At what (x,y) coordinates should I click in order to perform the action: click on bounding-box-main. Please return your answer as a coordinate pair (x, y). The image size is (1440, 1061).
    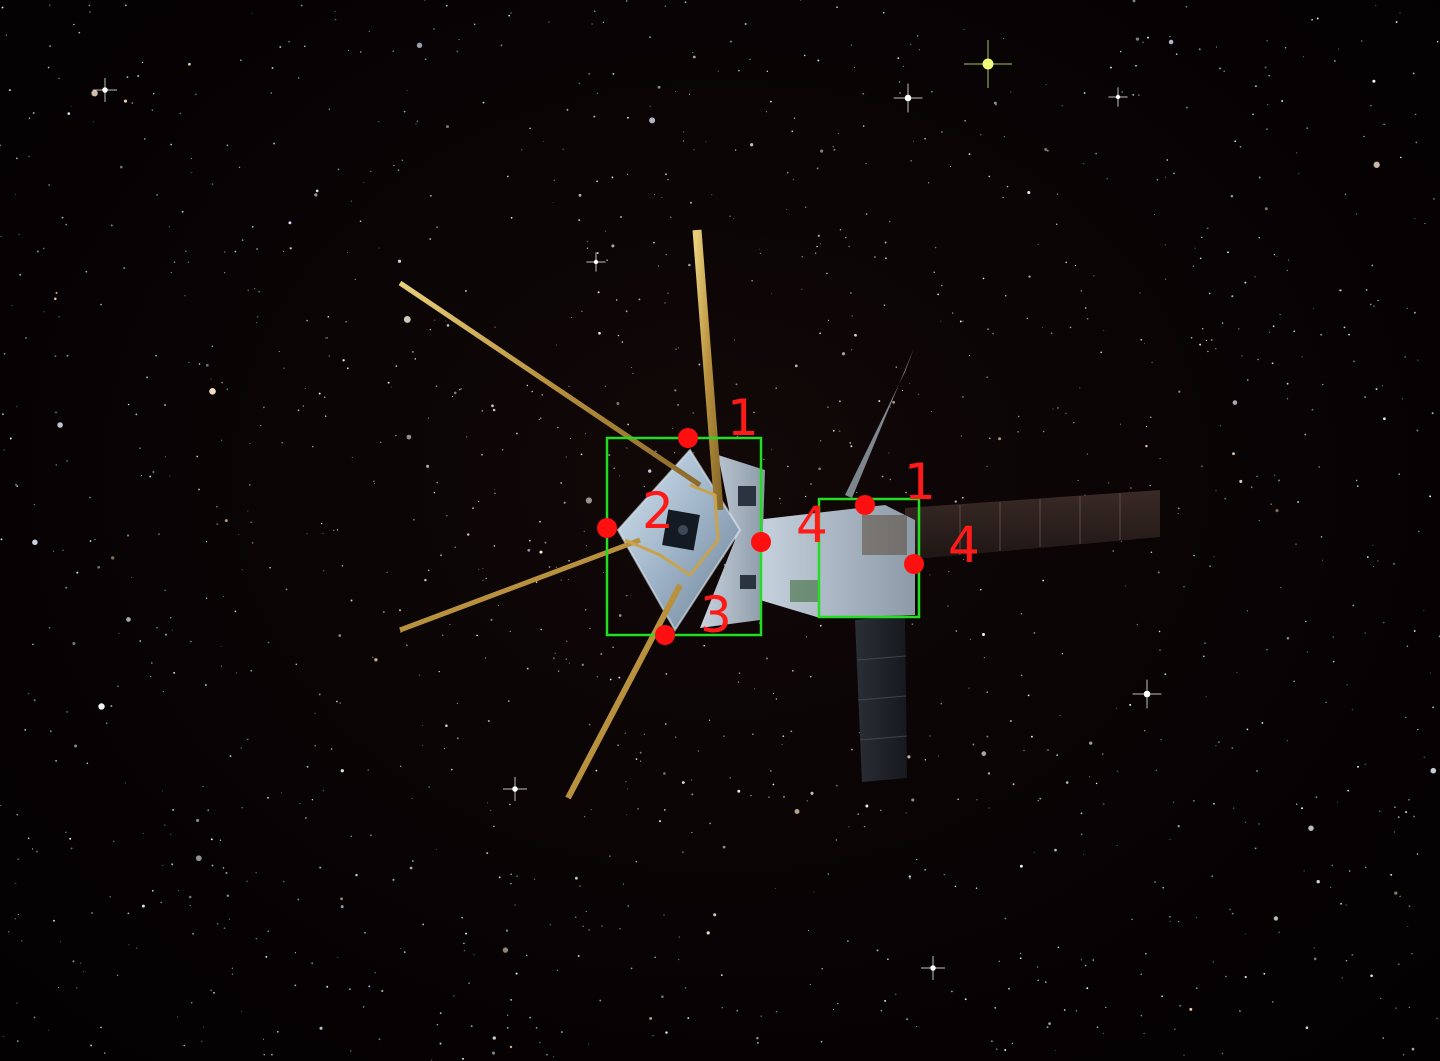
    Looking at the image, I should click on (684, 536).